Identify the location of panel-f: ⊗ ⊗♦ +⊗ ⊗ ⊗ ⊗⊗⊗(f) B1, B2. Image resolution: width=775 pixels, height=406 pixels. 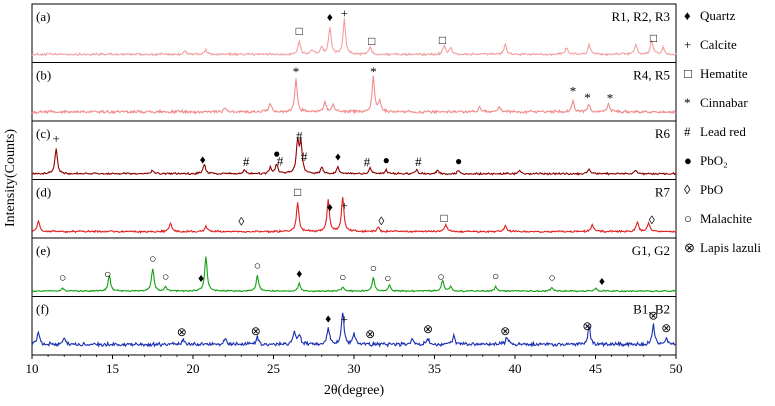
(354, 326).